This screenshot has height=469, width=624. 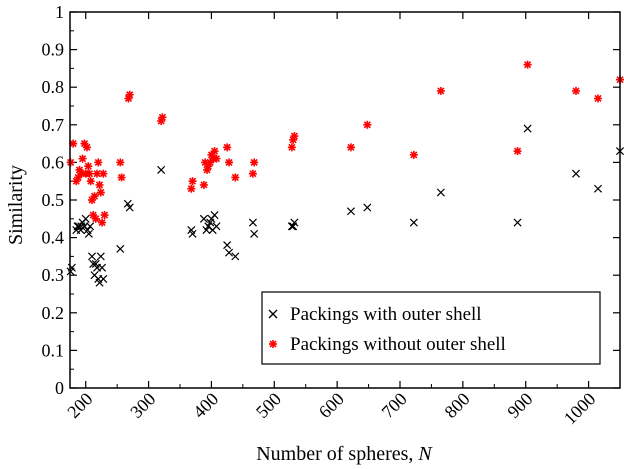 I want to click on x-tick-label: 500, so click(x=268, y=405).